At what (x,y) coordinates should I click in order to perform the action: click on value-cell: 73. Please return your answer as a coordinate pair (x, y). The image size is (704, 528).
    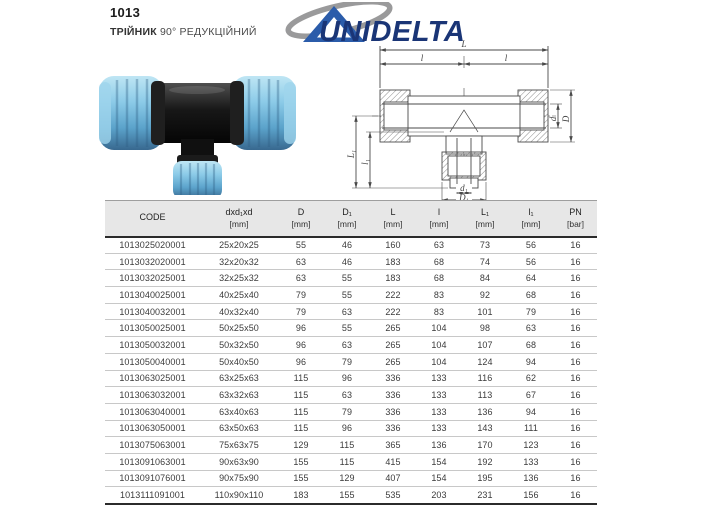
    Looking at the image, I should click on (485, 245).